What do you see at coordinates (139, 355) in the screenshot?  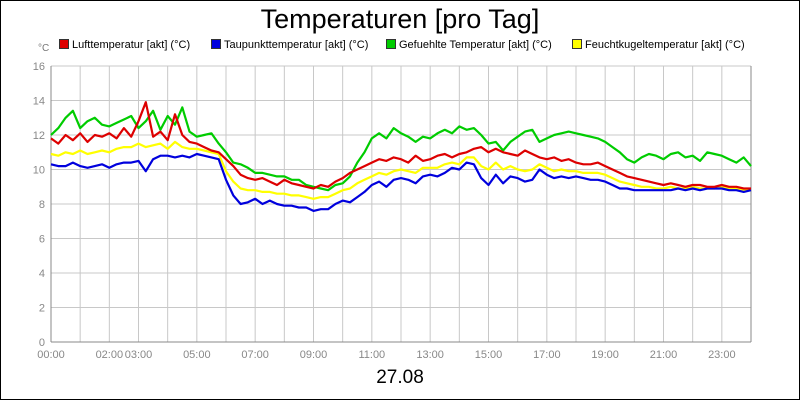 I see `x-tick-label: 03:00` at bounding box center [139, 355].